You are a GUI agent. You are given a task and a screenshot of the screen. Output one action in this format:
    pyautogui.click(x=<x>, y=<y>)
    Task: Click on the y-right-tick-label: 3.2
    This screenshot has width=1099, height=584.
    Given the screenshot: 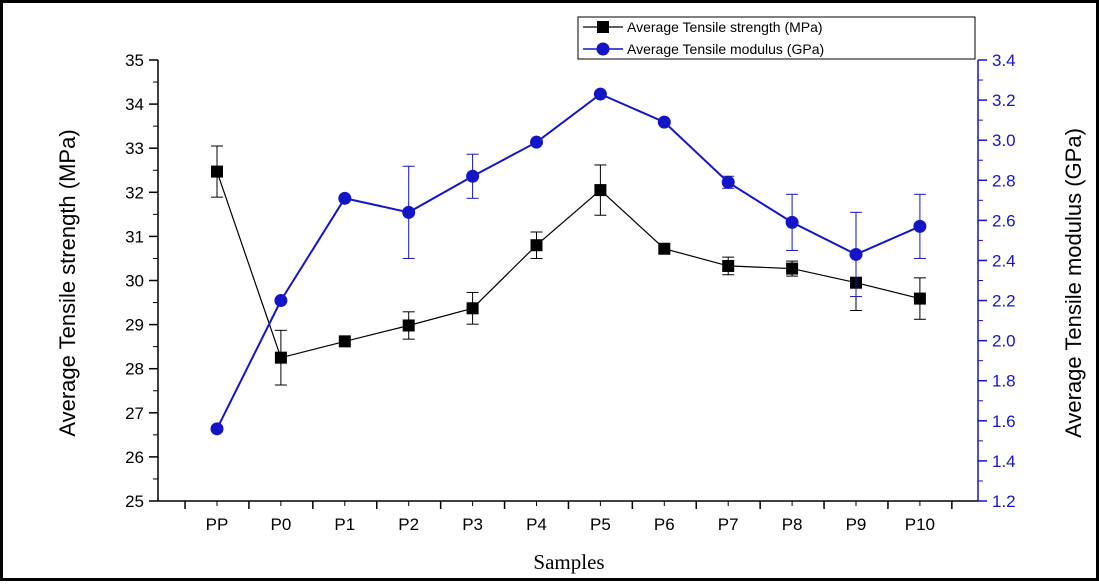 What is the action you would take?
    pyautogui.click(x=1004, y=100)
    